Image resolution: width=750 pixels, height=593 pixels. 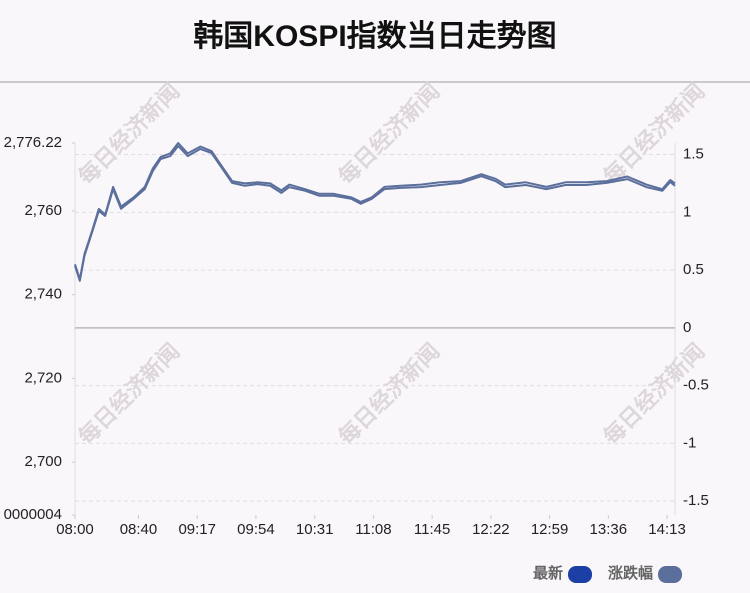 I want to click on y2-tick-label: -0.5, so click(x=696, y=385).